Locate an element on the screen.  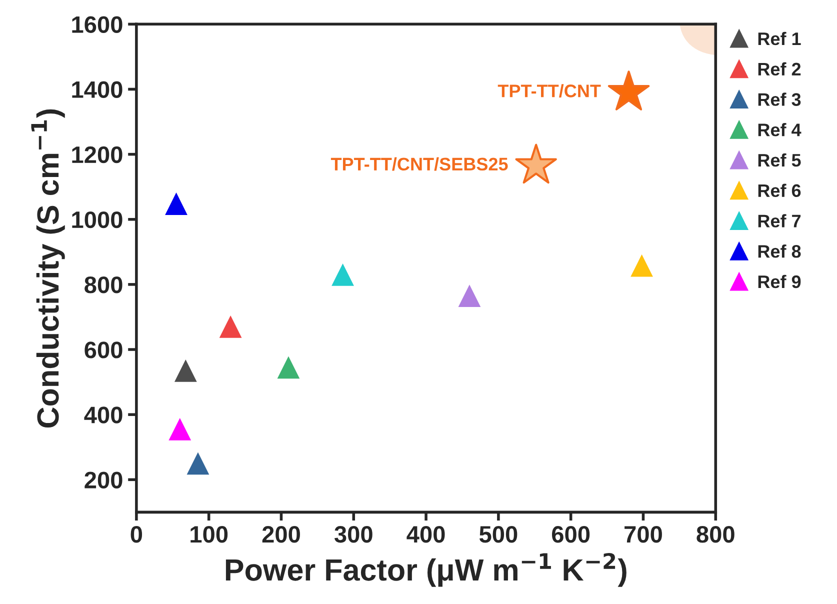
y-tick-label: 400 is located at coordinates (103, 415).